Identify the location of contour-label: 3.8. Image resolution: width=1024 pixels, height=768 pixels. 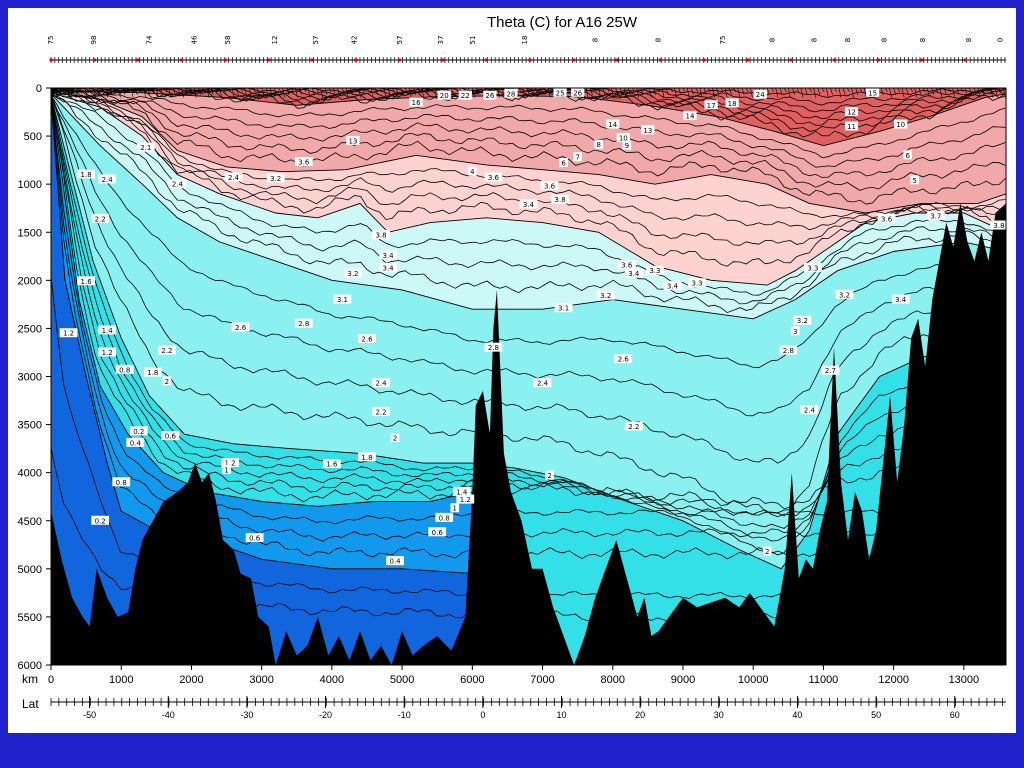
(998, 226).